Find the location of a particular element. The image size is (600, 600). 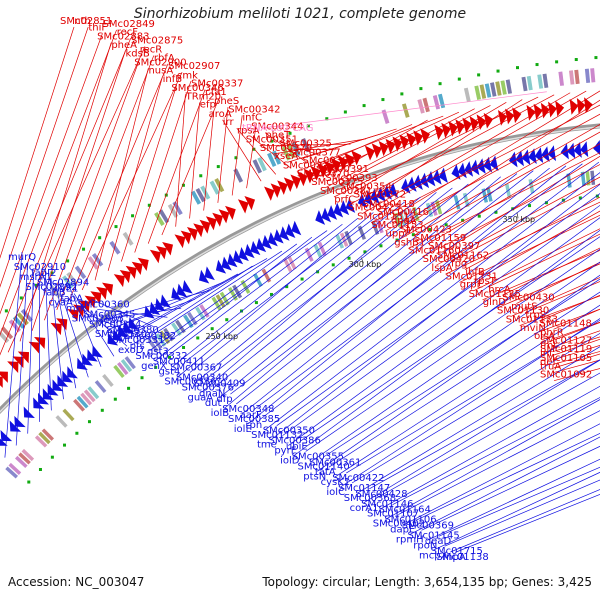

reverse-gene-label: dfp is located at coordinates (224, 399).